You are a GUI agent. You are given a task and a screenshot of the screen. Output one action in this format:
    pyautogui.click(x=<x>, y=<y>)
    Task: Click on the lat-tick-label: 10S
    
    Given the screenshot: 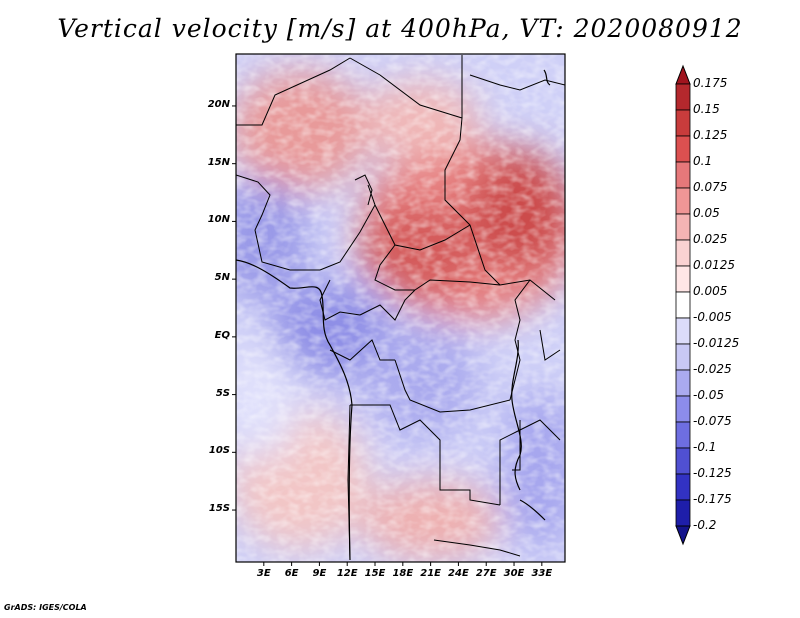 What is the action you would take?
    pyautogui.click(x=219, y=451)
    